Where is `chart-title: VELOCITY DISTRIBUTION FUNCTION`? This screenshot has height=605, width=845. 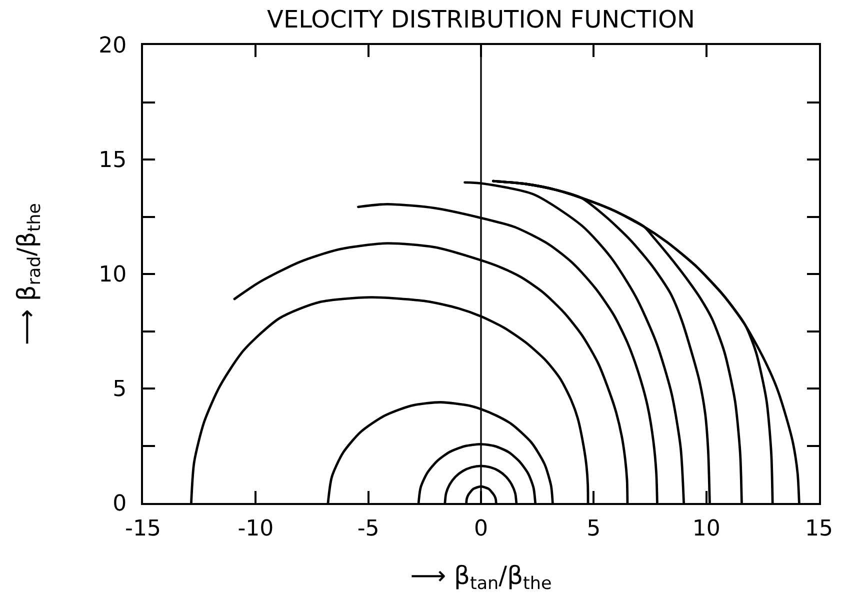
chart-title: VELOCITY DISTRIBUTION FUNCTION is located at coordinates (481, 19).